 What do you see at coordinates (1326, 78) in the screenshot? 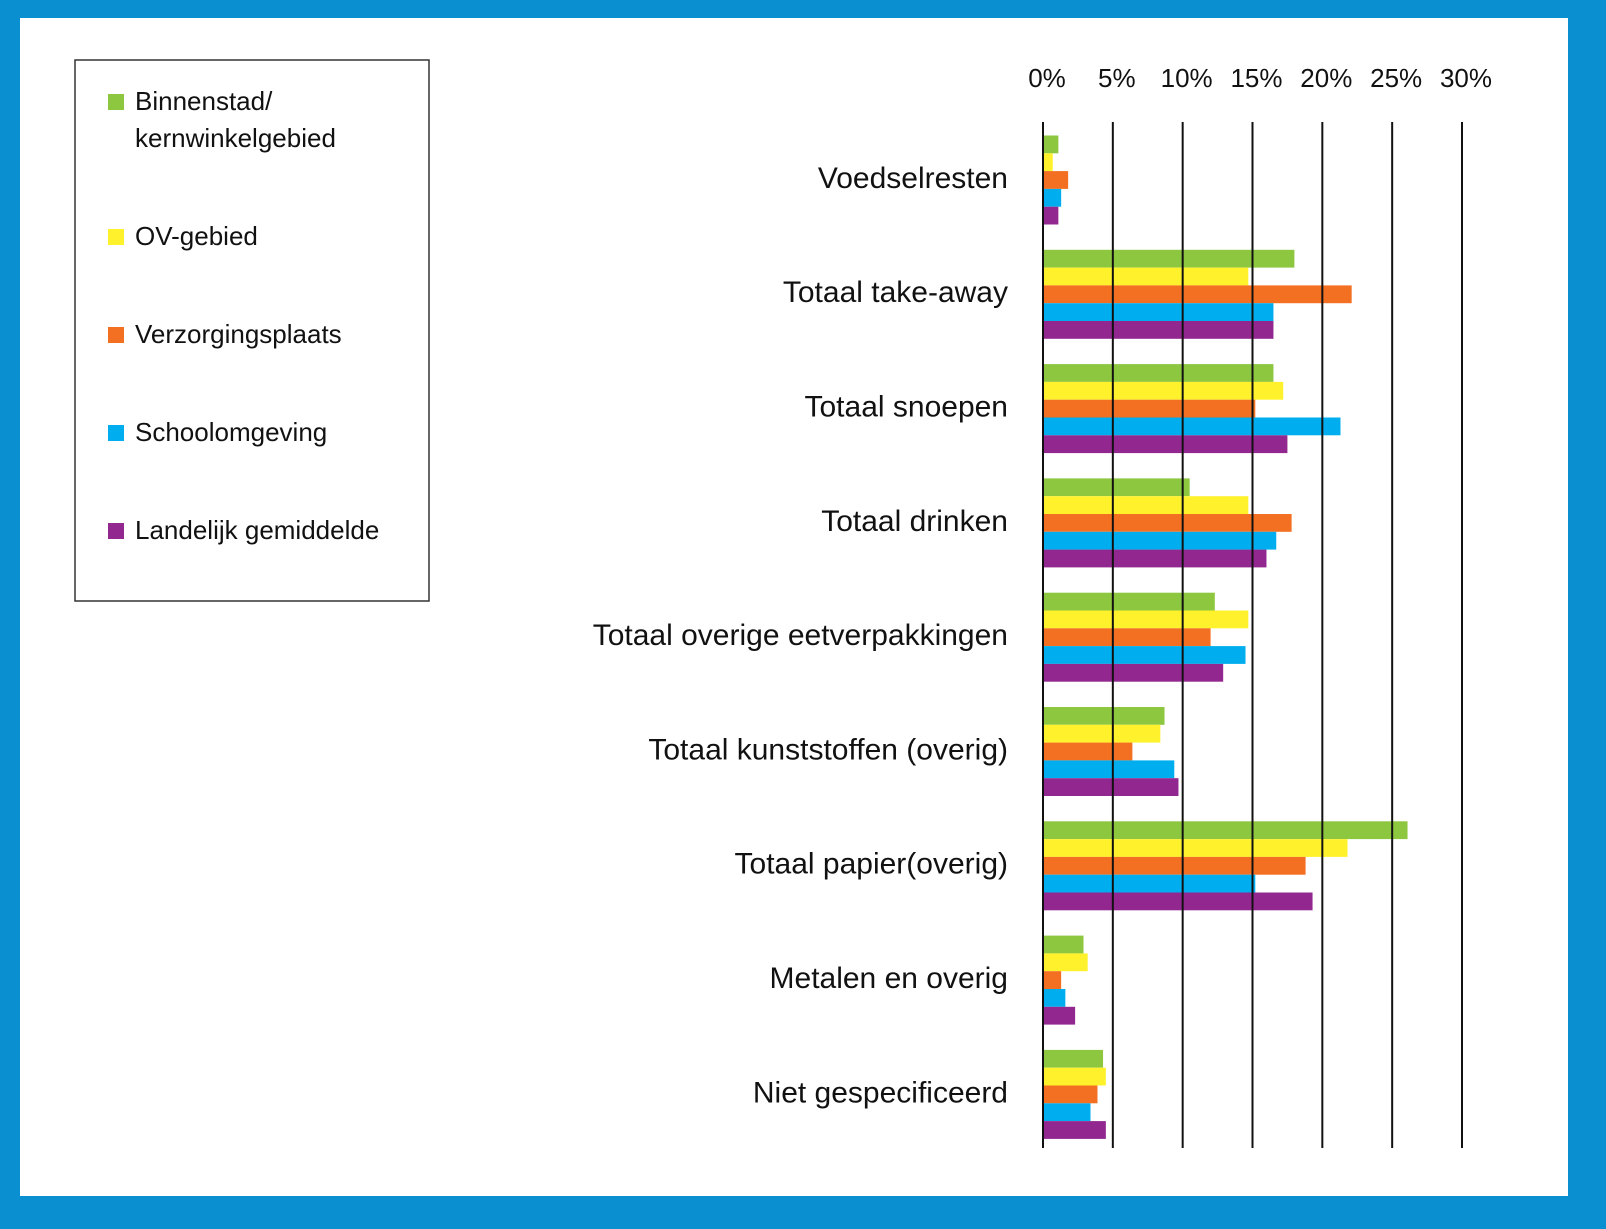
I see `x-tick-label: 20%` at bounding box center [1326, 78].